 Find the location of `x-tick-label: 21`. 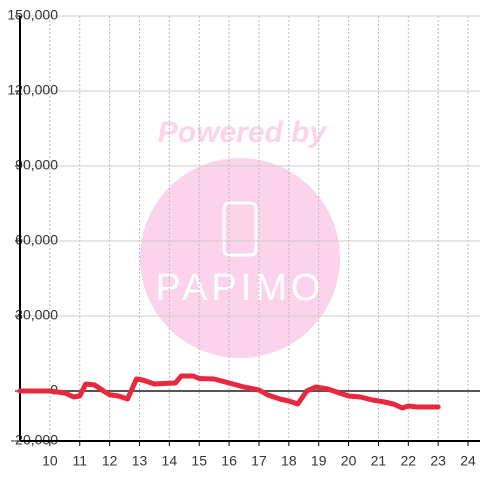

x-tick-label: 21 is located at coordinates (379, 461).